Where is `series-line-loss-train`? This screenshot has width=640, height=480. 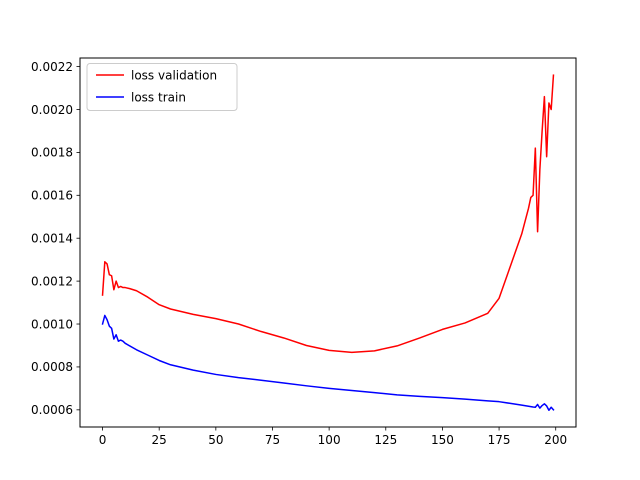 series-line-loss-train is located at coordinates (328, 363).